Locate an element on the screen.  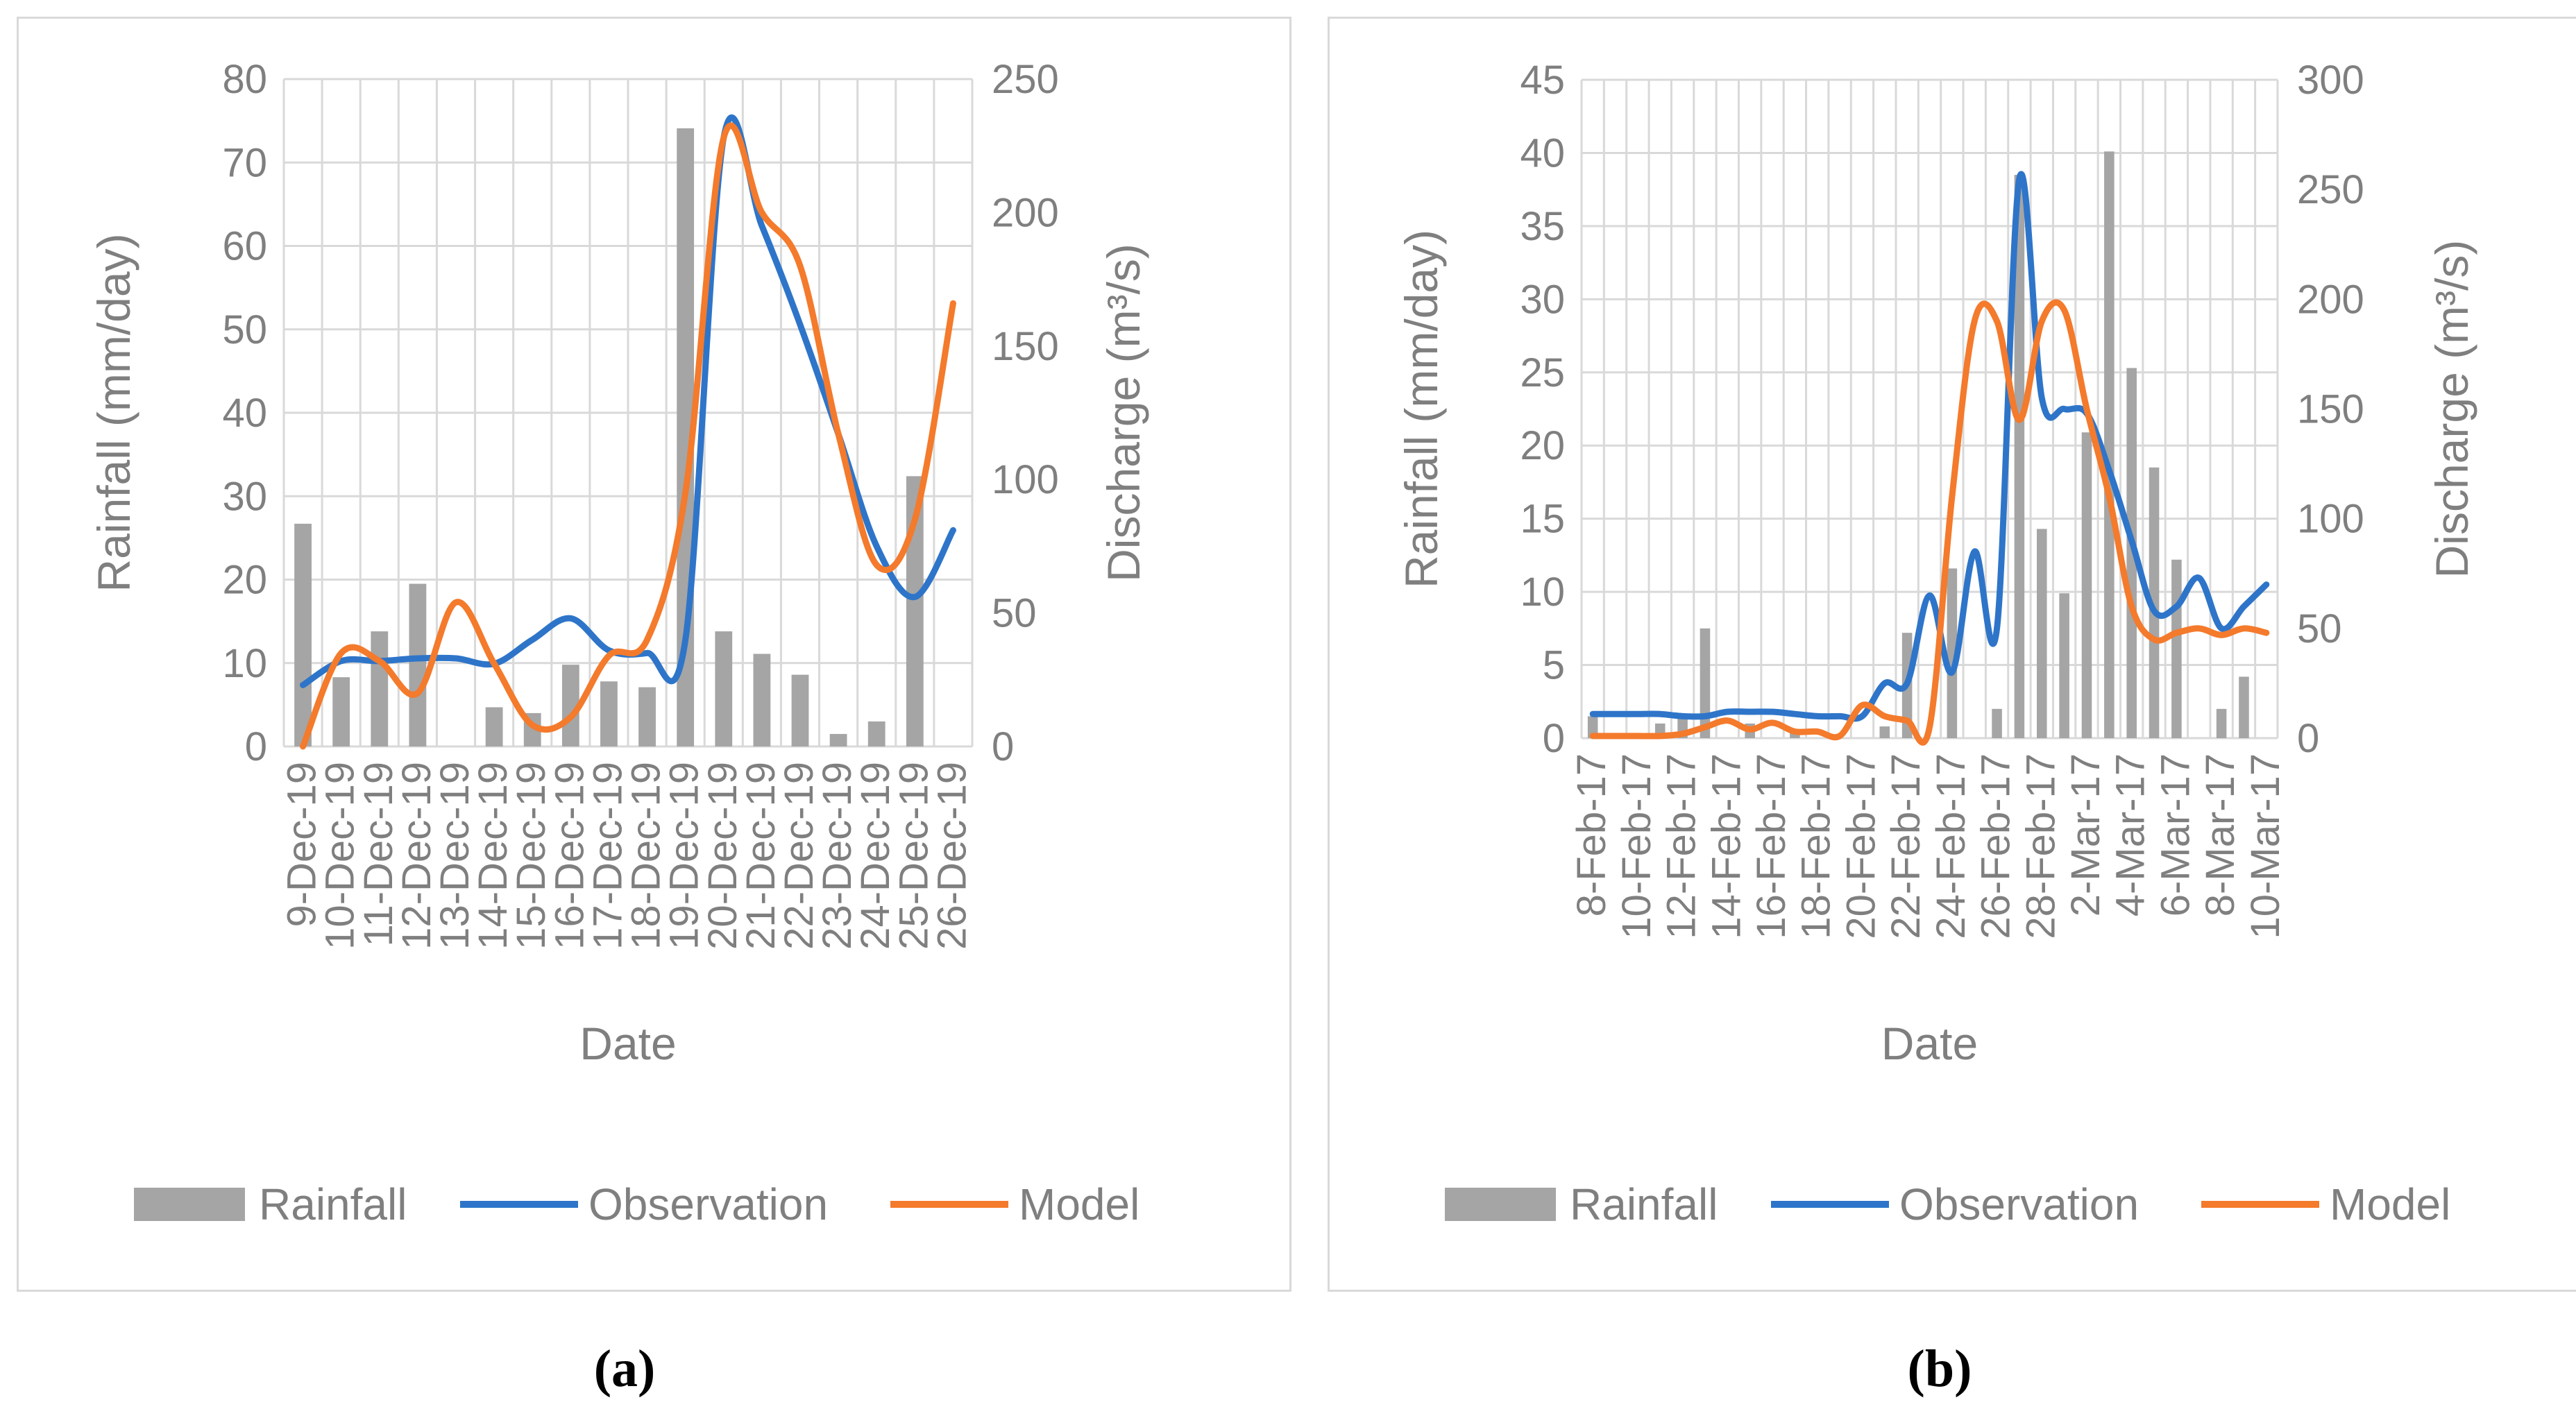
x-tick-label: 8-Feb-17 is located at coordinates (1592, 834).